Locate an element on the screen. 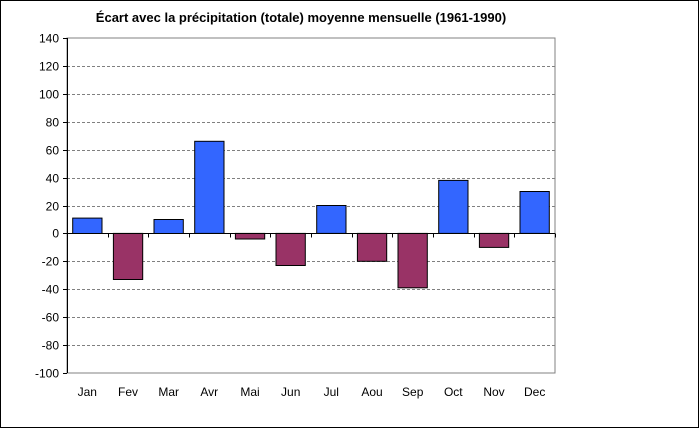 Image resolution: width=699 pixels, height=428 pixels. x-tick-label: Aou is located at coordinates (371, 392).